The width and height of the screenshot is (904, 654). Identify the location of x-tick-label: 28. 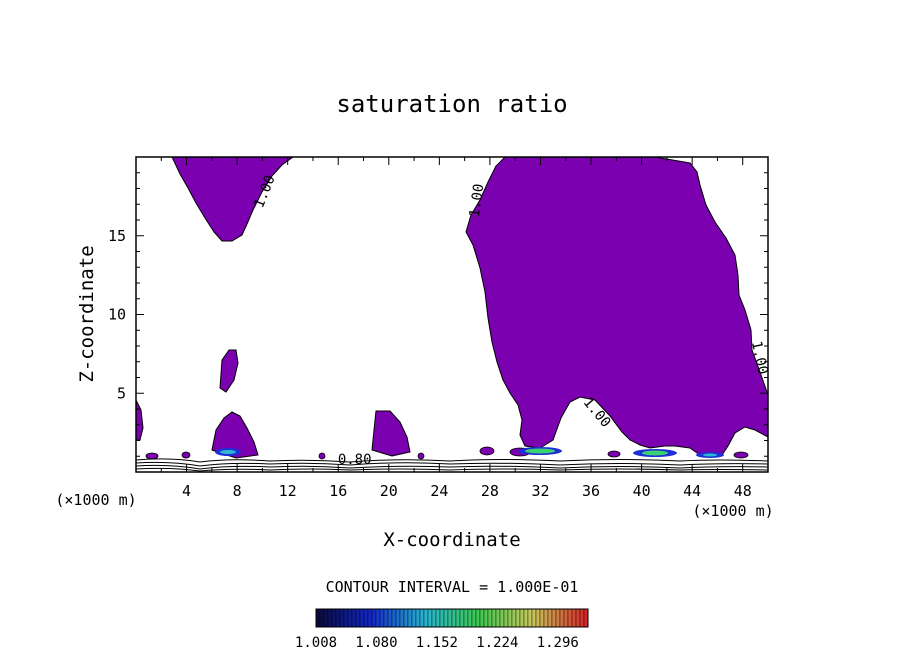
(490, 491).